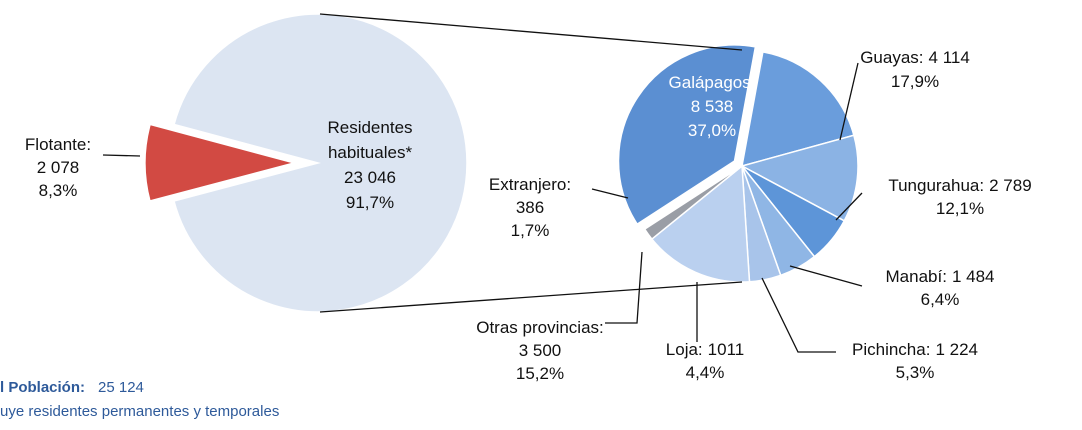  I want to click on footer-label: l Población:, so click(42, 387).